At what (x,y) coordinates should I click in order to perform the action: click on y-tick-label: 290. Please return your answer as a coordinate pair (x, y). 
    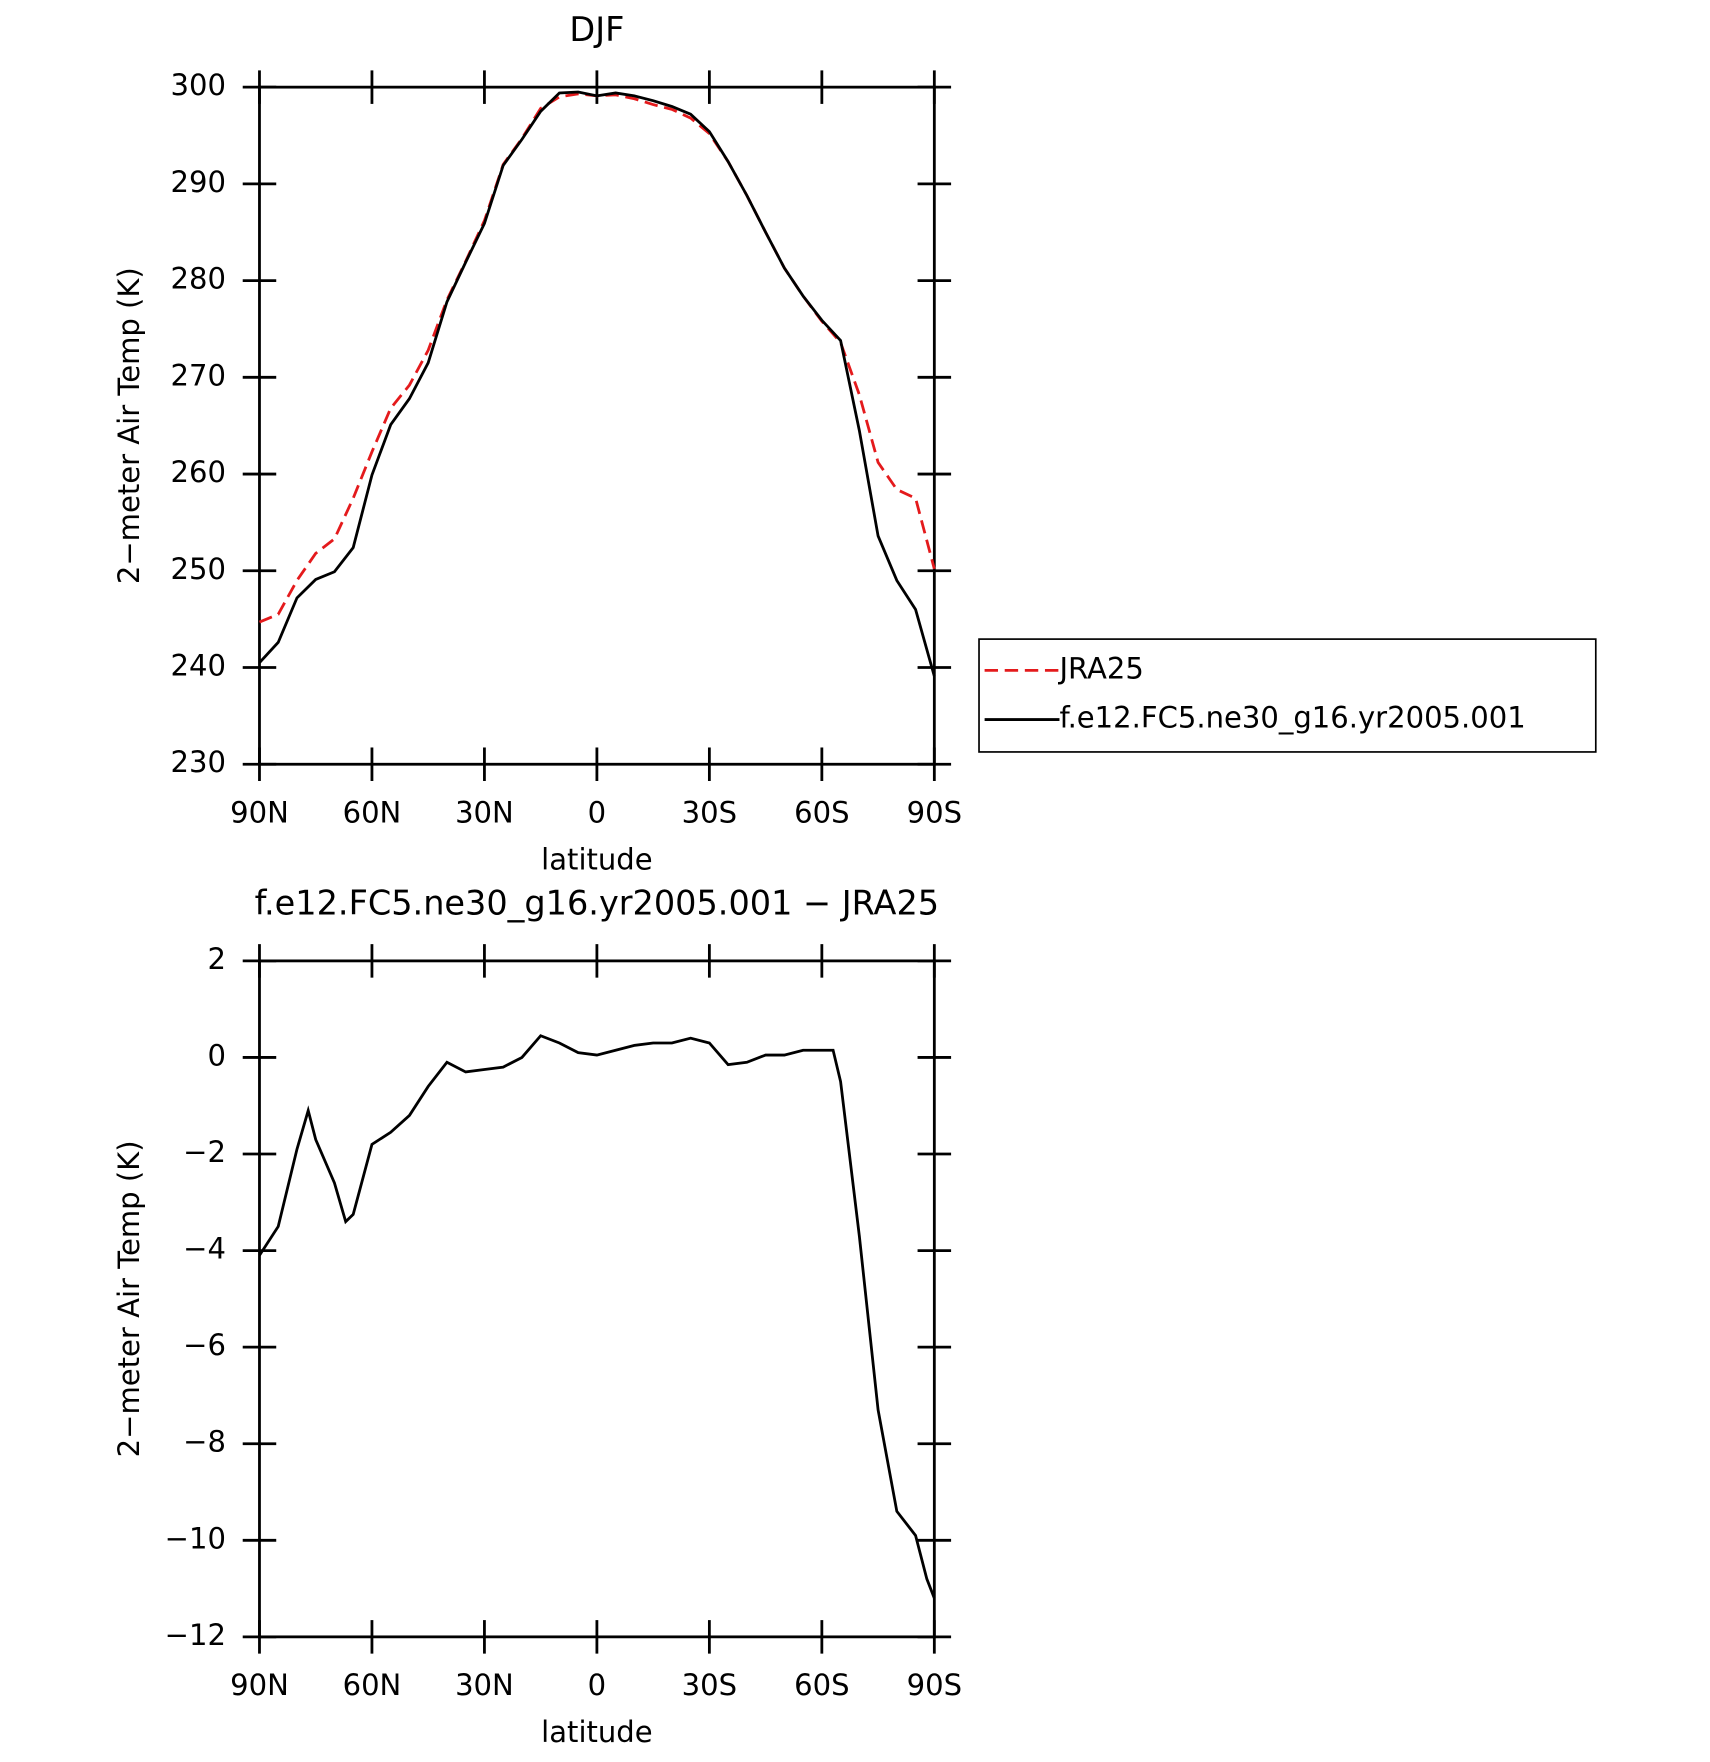
    Looking at the image, I should click on (198, 182).